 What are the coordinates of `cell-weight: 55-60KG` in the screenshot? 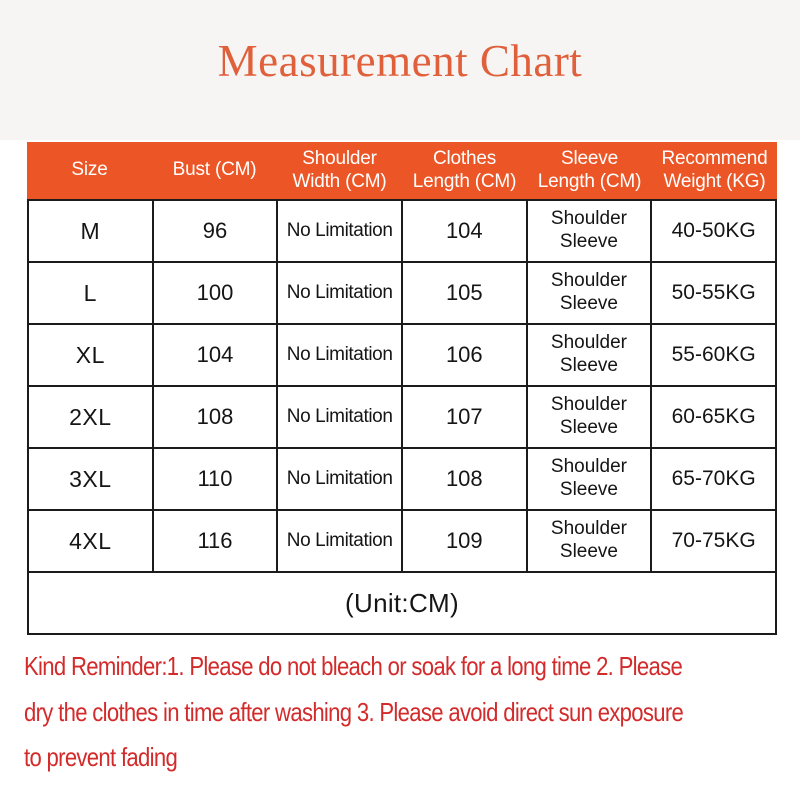 It's located at (713, 355).